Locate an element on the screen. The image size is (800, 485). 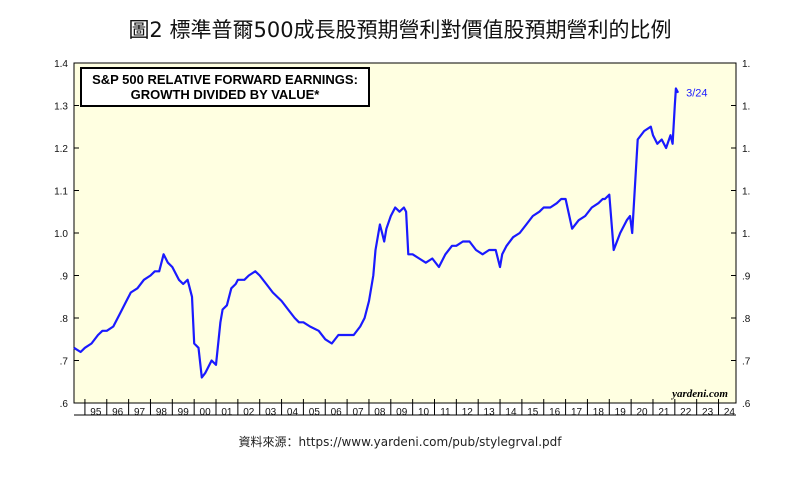
y-tick-label-left: .6 is located at coordinates (64, 404).